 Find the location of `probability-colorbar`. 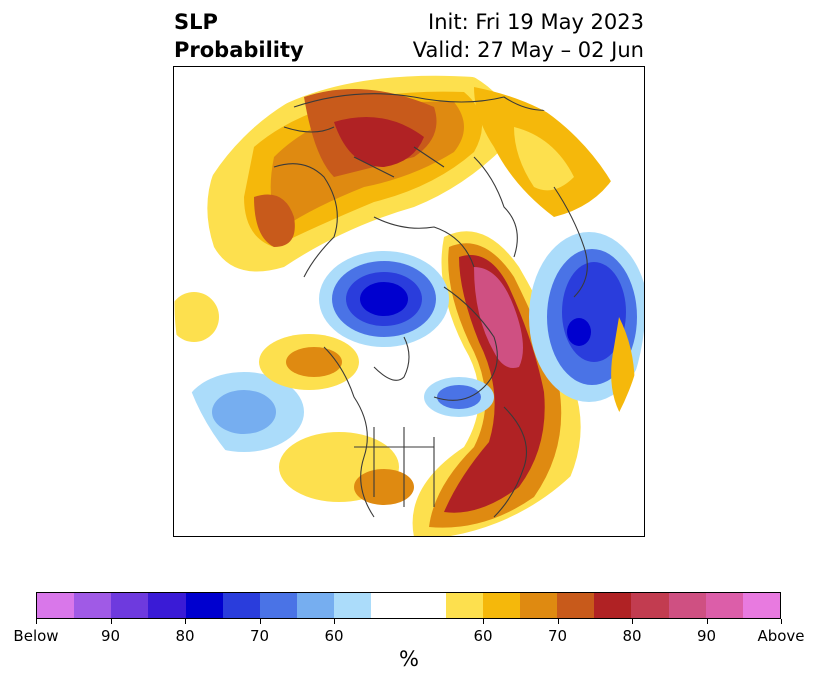

probability-colorbar is located at coordinates (408, 605).